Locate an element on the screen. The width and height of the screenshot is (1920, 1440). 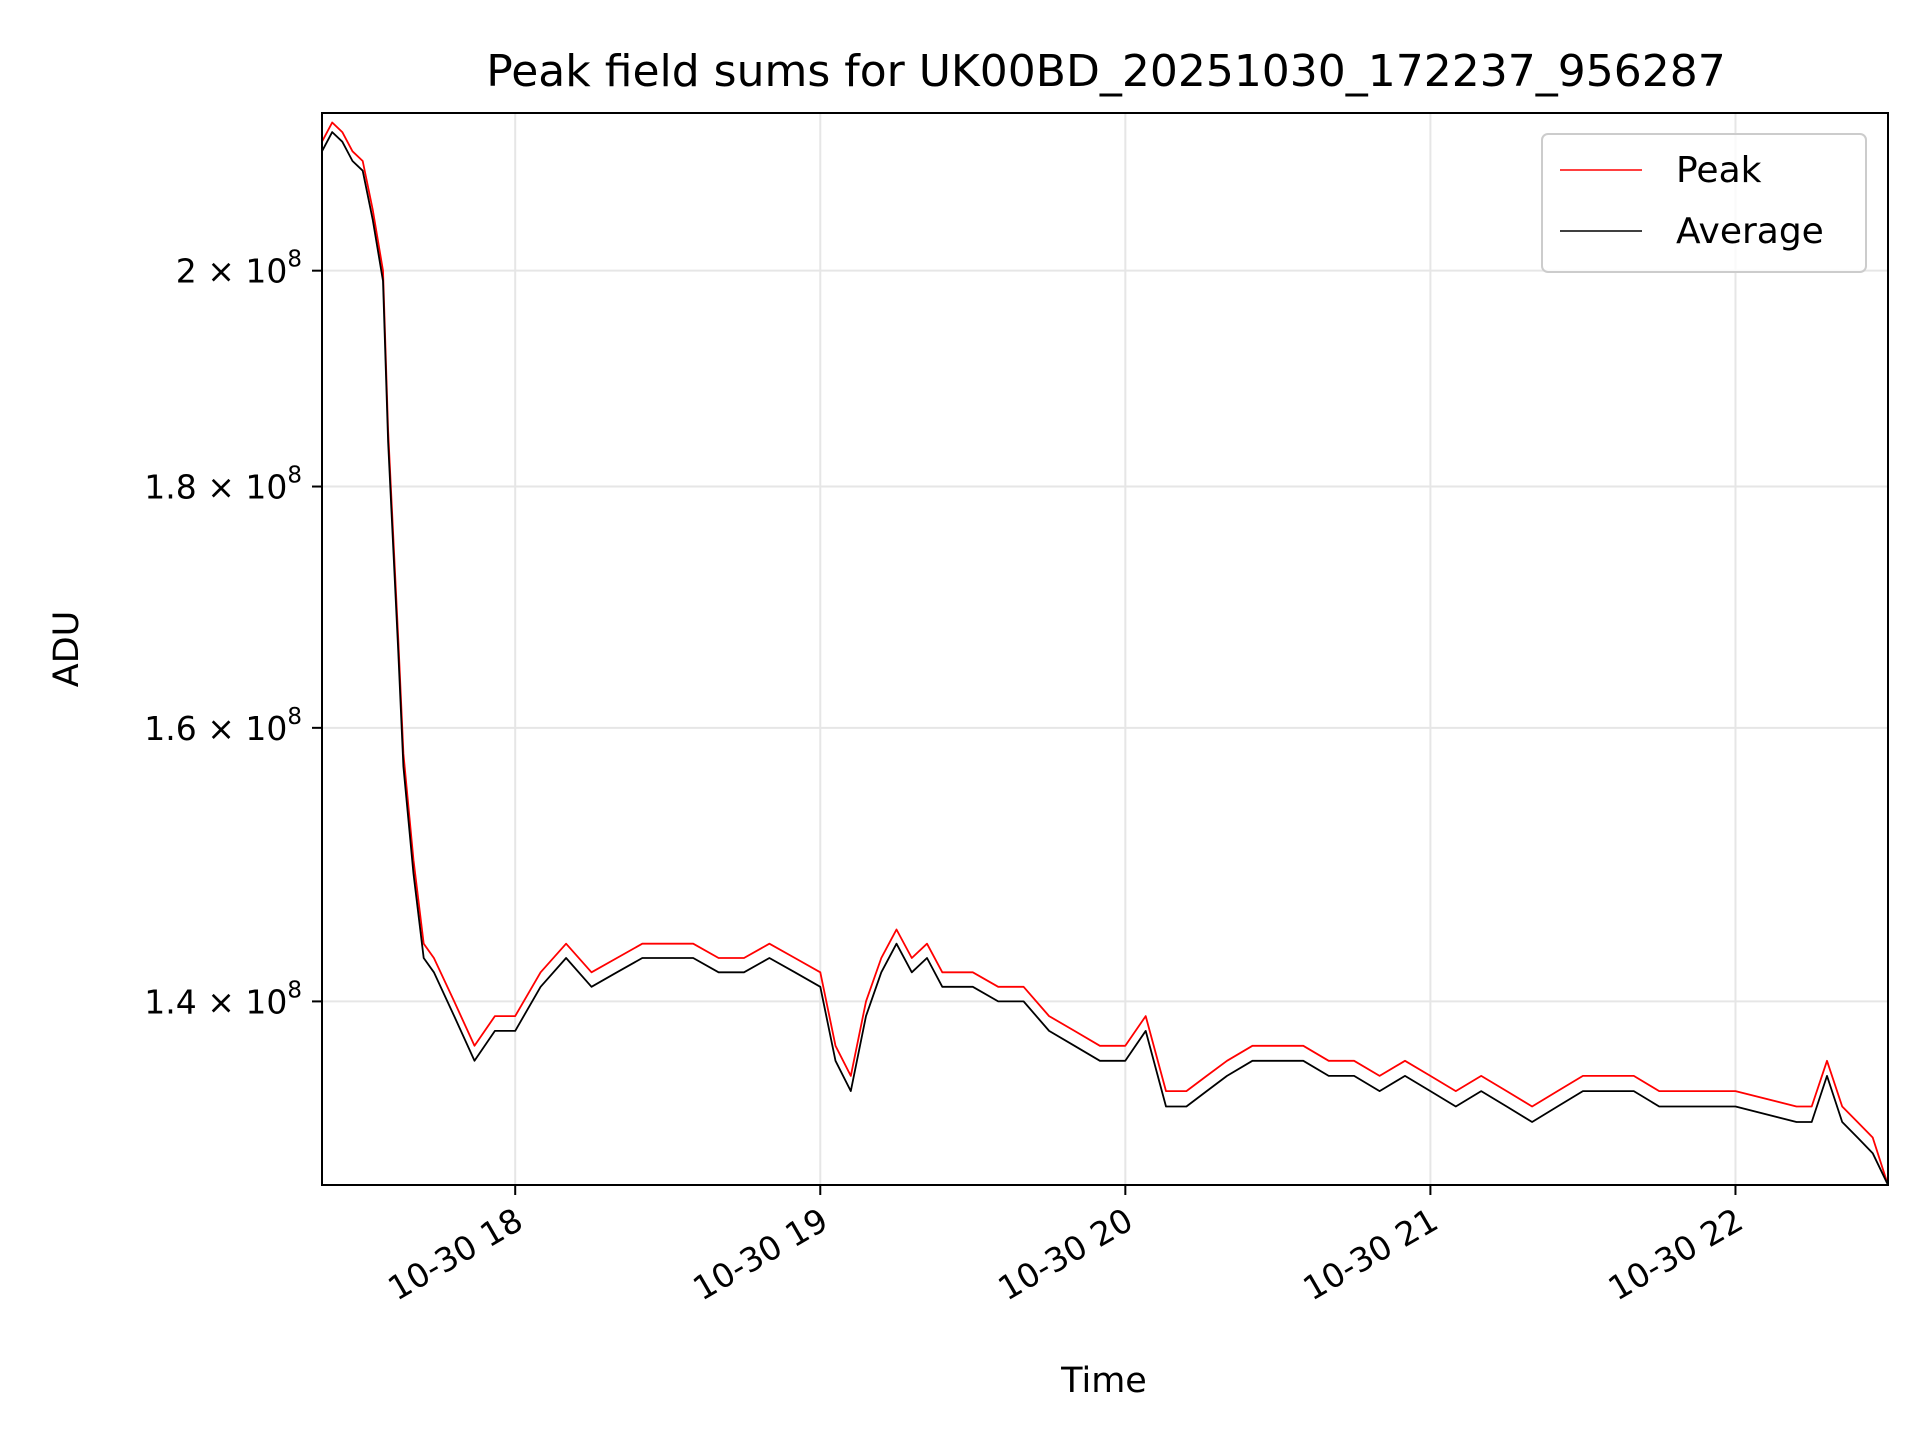
y-tick-label: 1.8 × 108 is located at coordinates (223, 485).